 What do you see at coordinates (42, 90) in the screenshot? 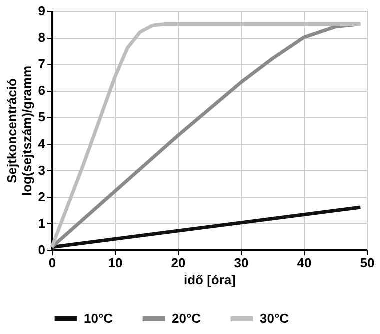
I see `y-tick-label: 6` at bounding box center [42, 90].